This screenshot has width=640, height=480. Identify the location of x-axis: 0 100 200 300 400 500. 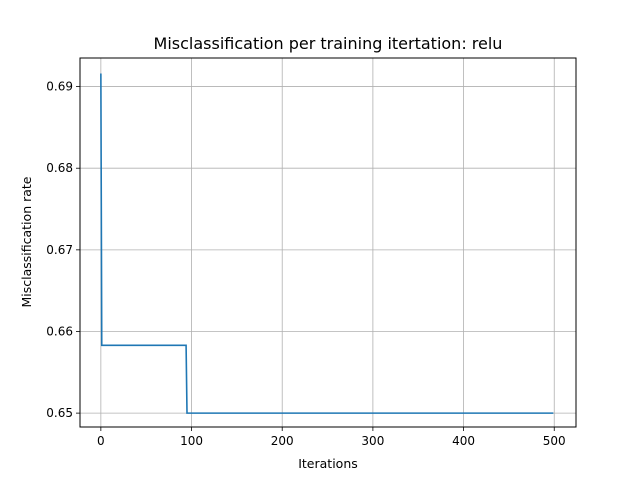
(331, 437).